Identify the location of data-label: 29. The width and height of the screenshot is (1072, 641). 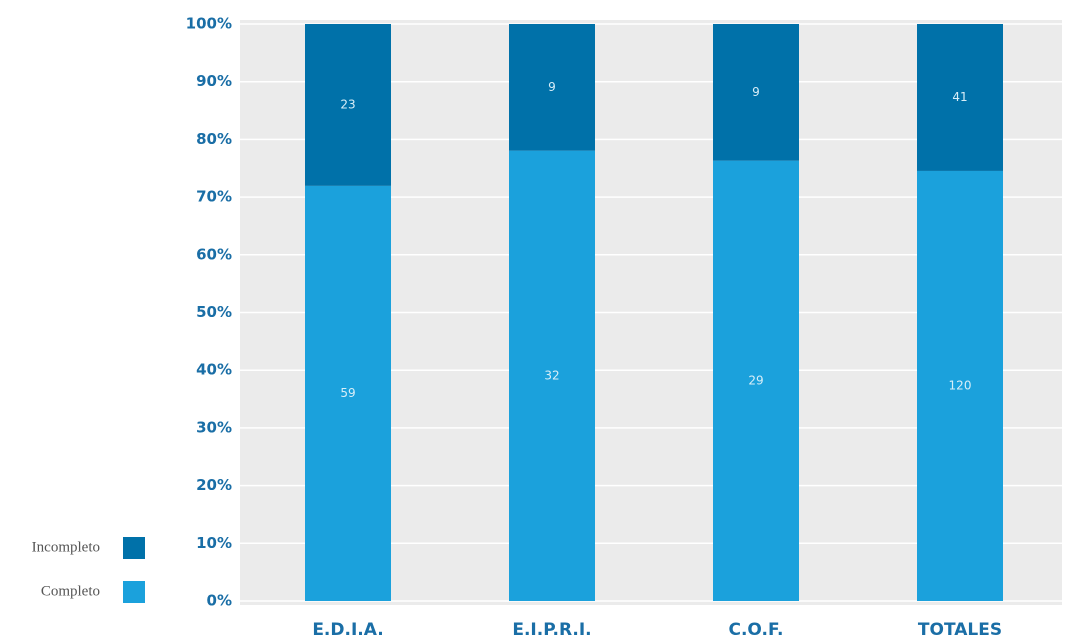
(755, 380).